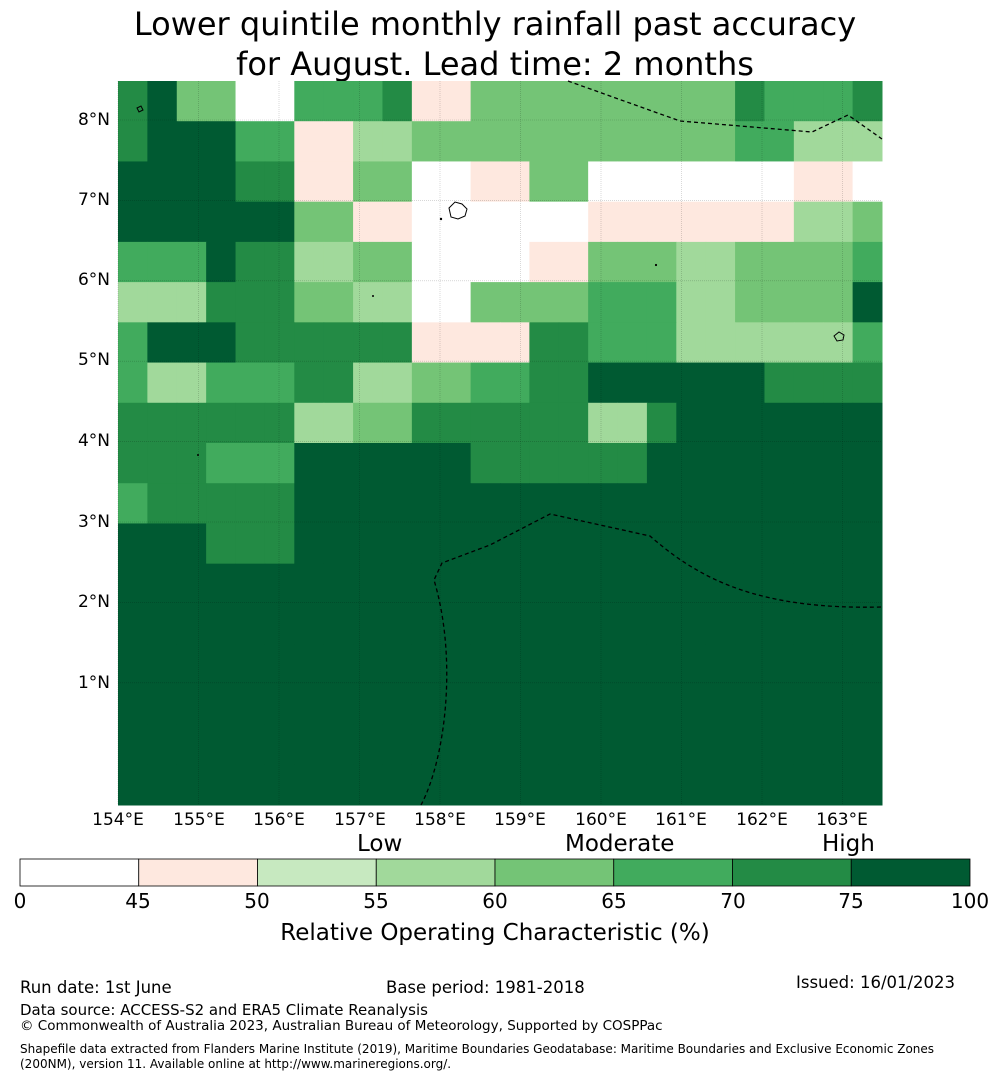 Image resolution: width=990 pixels, height=1080 pixels. I want to click on level-label-high: High, so click(848, 844).